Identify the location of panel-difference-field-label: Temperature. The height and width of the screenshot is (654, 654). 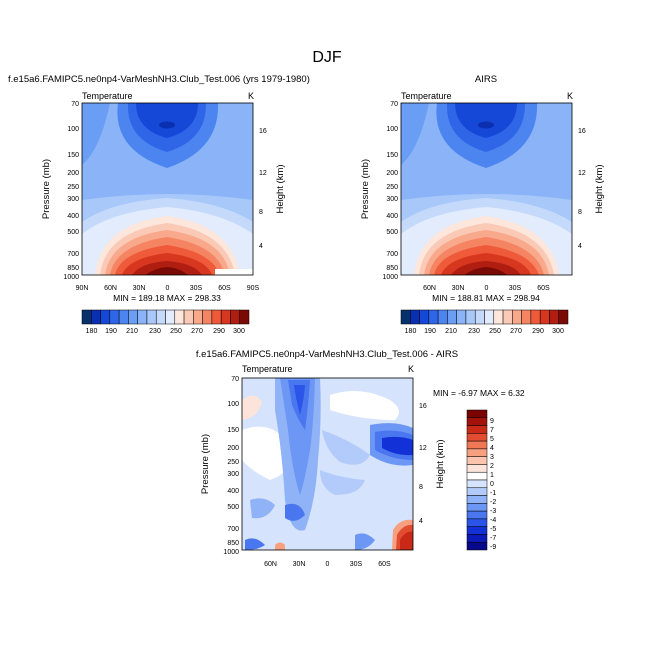
(267, 369).